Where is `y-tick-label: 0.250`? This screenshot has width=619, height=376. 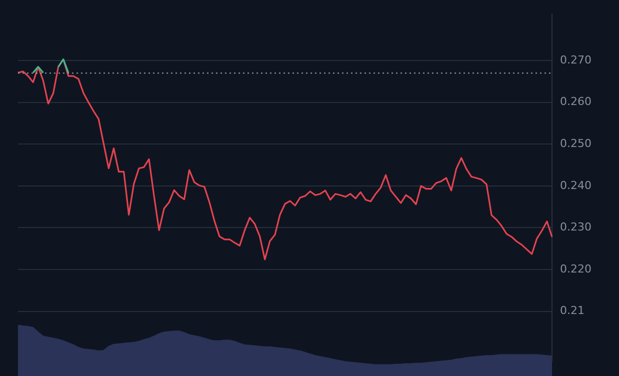
y-tick-label: 0.250 is located at coordinates (576, 143).